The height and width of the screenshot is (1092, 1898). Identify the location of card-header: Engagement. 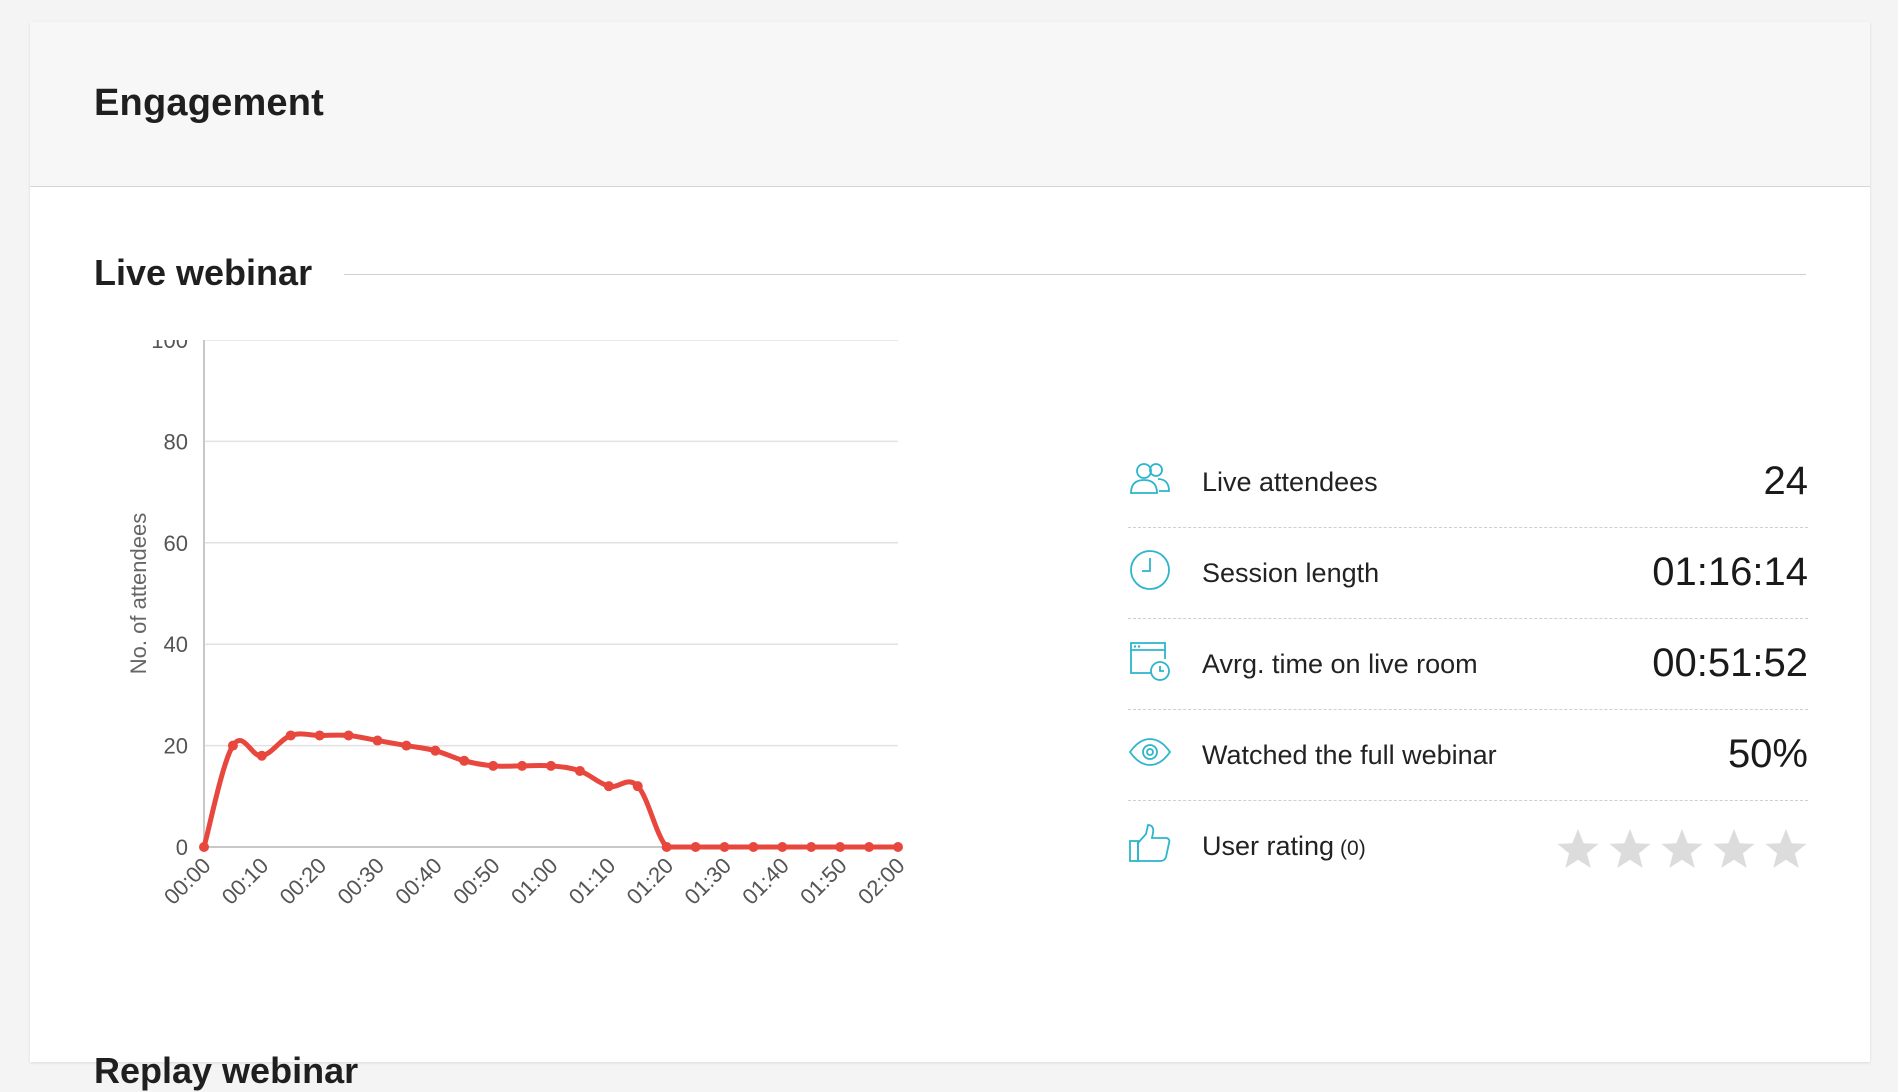
(950, 104).